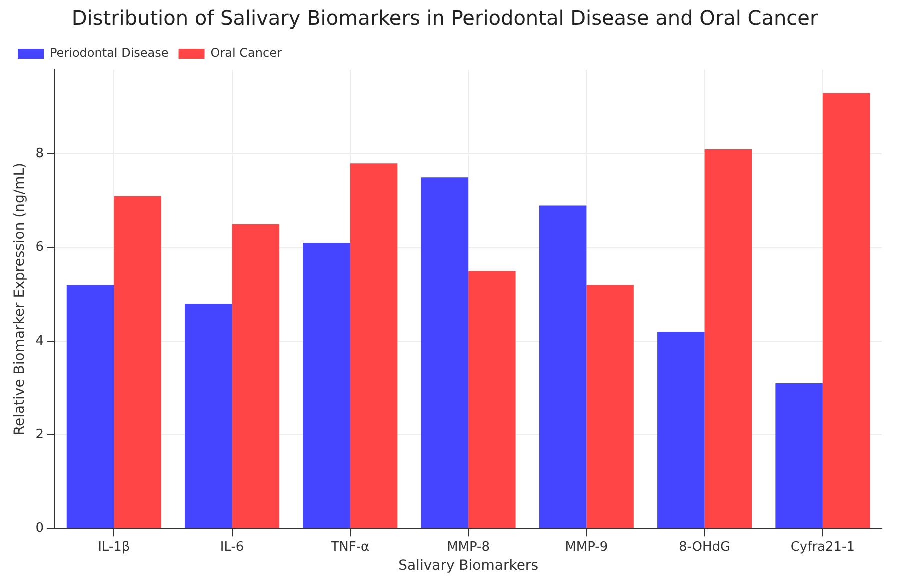 This screenshot has width=912, height=579. What do you see at coordinates (40, 248) in the screenshot?
I see `y-tick-label: 6` at bounding box center [40, 248].